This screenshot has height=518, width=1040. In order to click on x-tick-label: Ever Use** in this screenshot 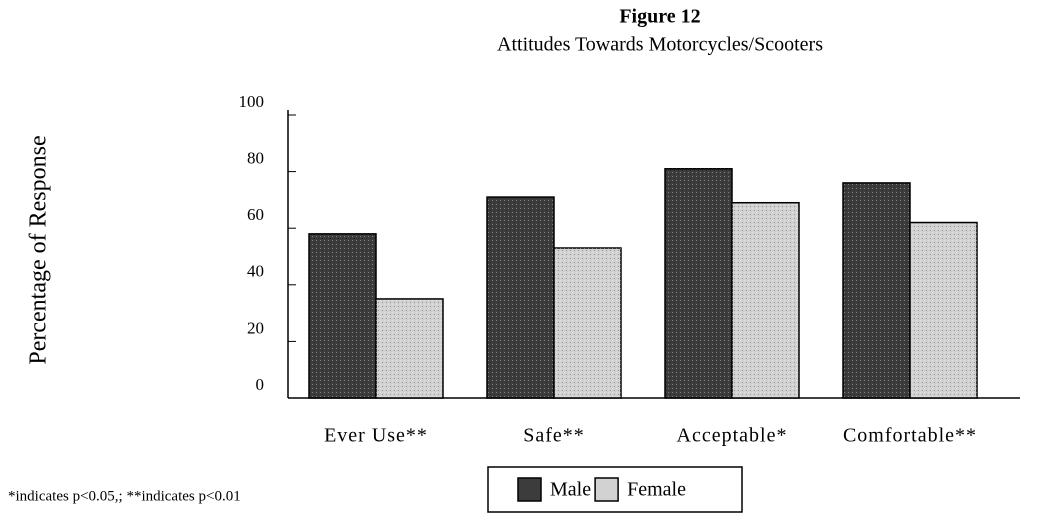, I will do `click(376, 436)`.